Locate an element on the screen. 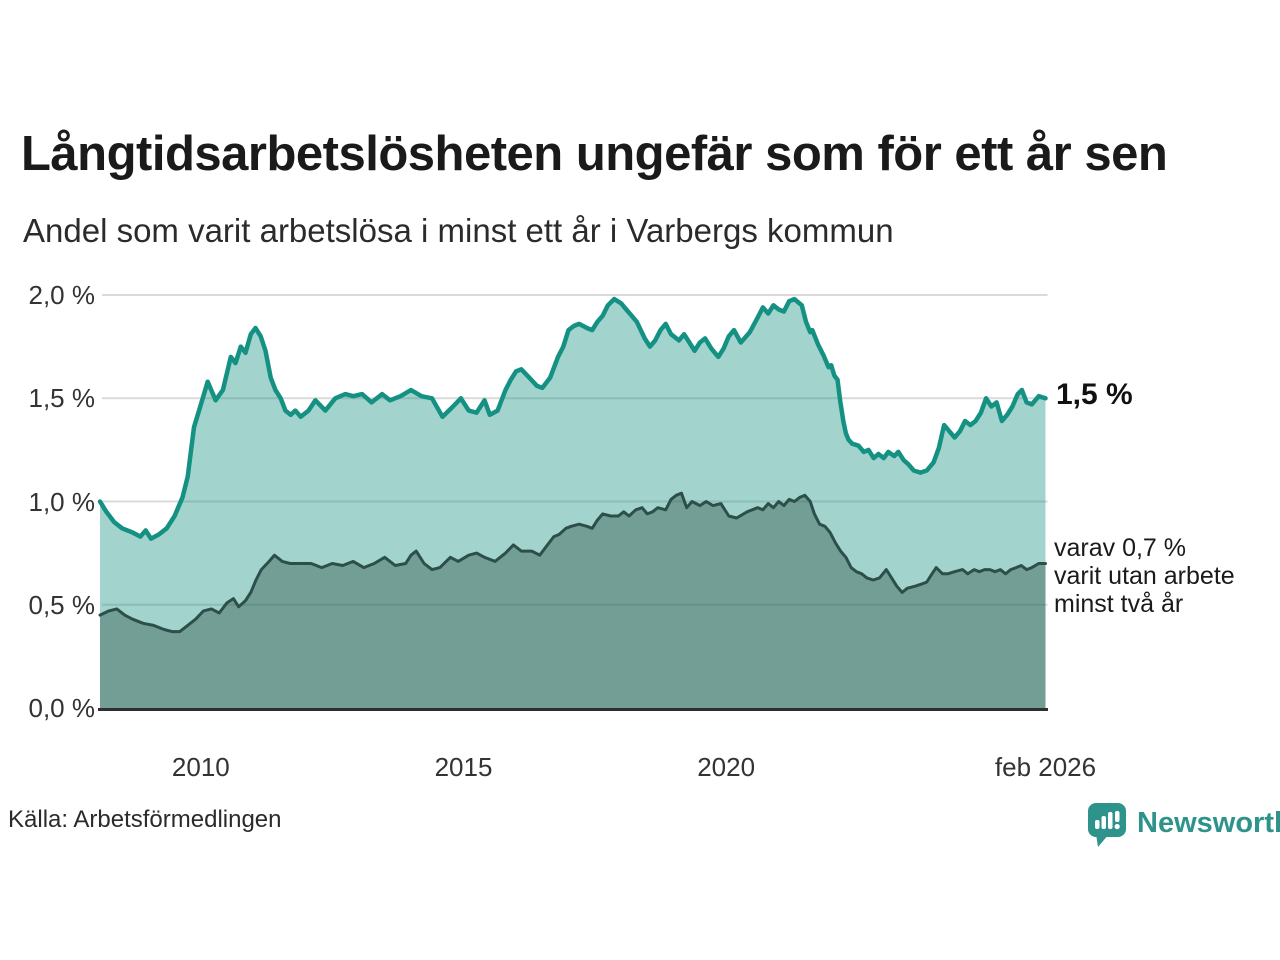  y-axis-tick-label: 1,5 % is located at coordinates (62, 398).